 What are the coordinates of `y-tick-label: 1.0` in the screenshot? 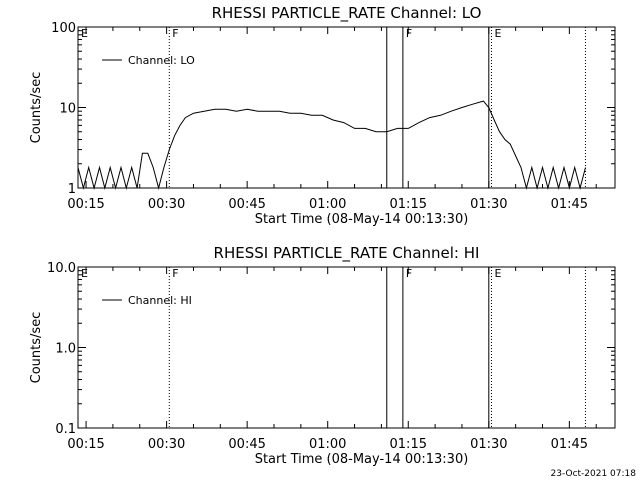 It's located at (65, 349).